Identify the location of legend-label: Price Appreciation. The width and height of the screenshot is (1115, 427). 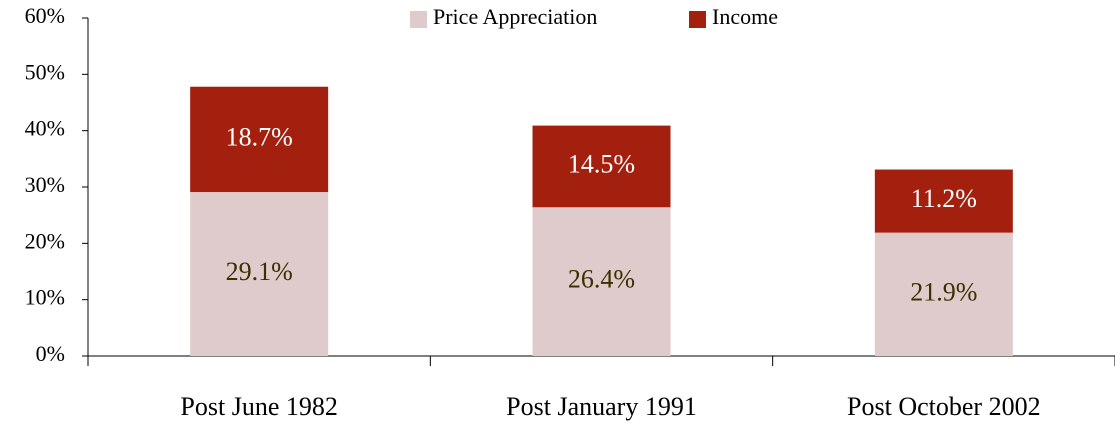
(515, 16).